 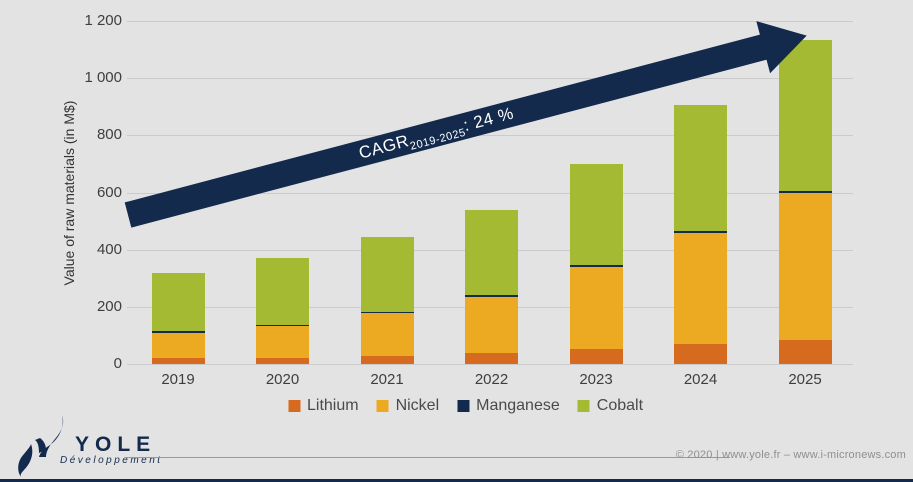 I want to click on y-tick-label: 800, so click(x=109, y=134).